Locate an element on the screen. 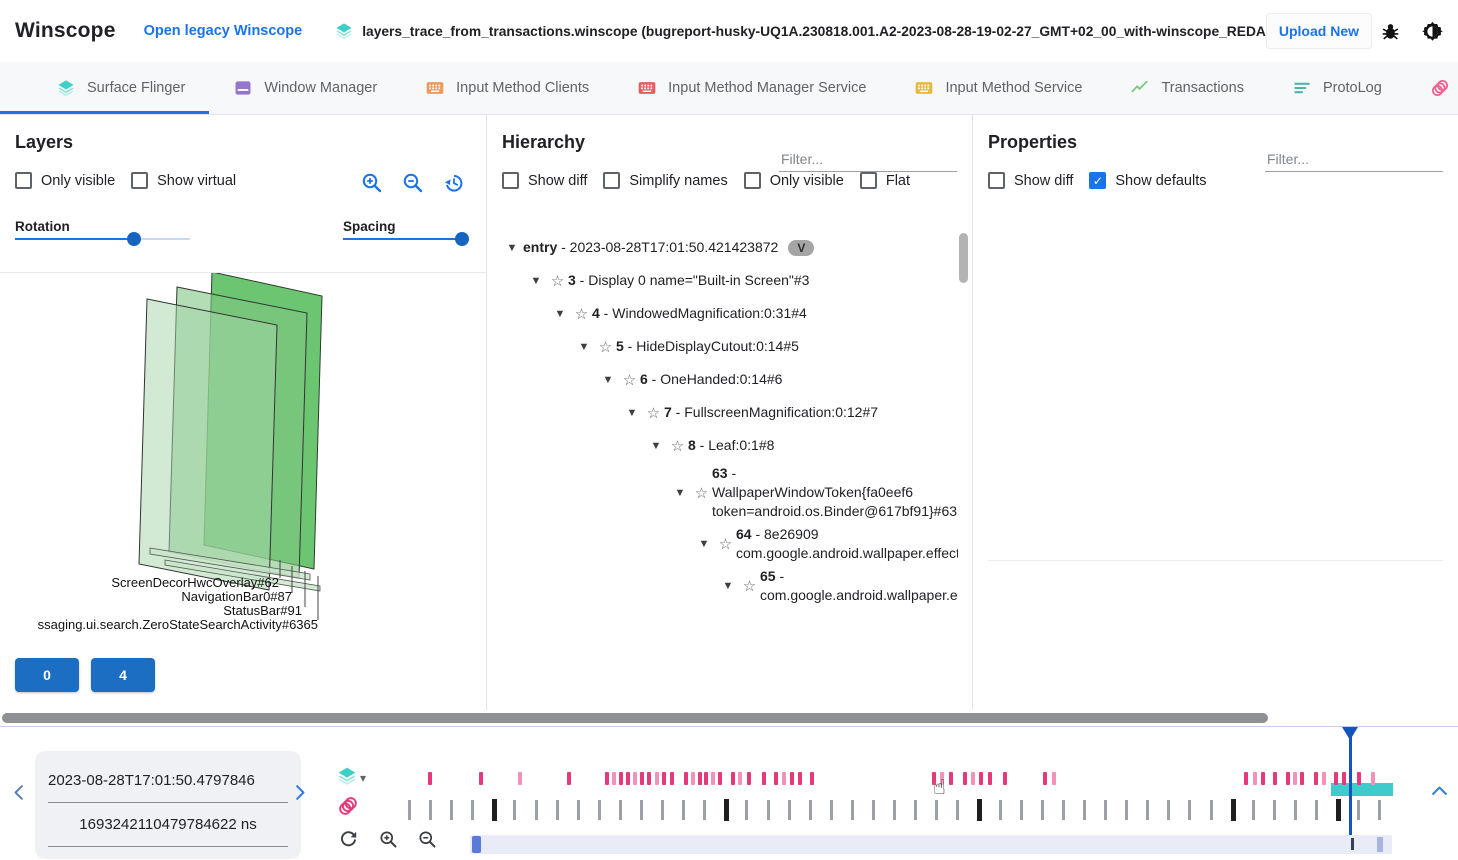 The width and height of the screenshot is (1458, 860). timeline-cursor-handle is located at coordinates (1350, 733).